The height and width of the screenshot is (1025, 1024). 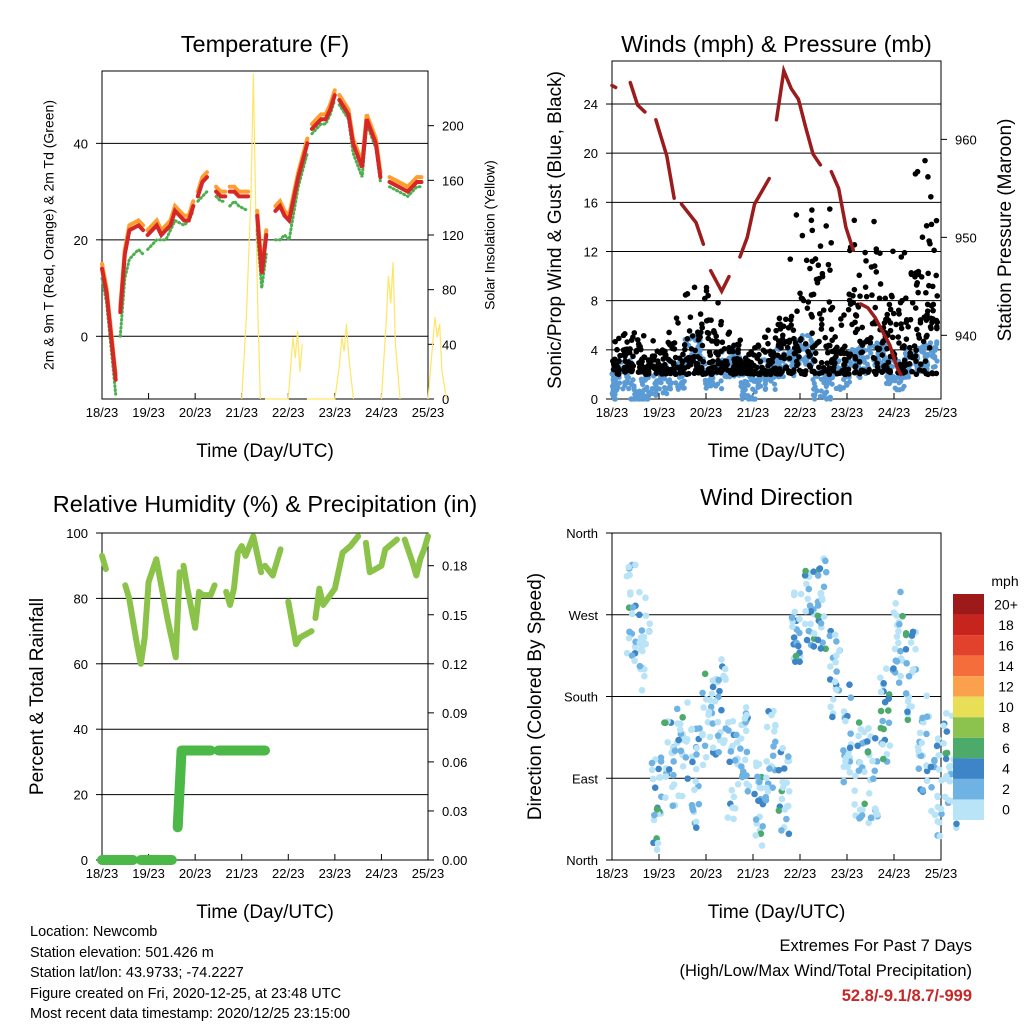 I want to click on colorbar-unit: mph, so click(x=1004, y=581).